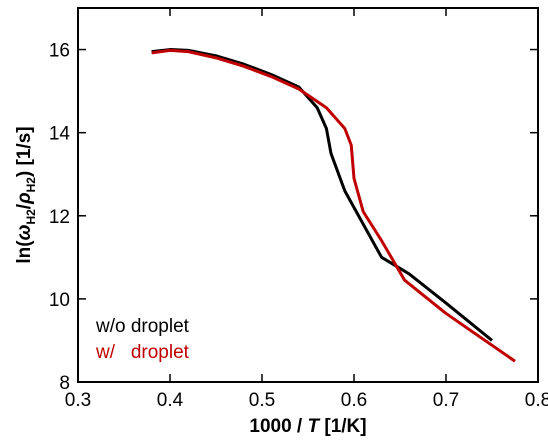  What do you see at coordinates (78, 400) in the screenshot?
I see `x-tick-label: 0.3` at bounding box center [78, 400].